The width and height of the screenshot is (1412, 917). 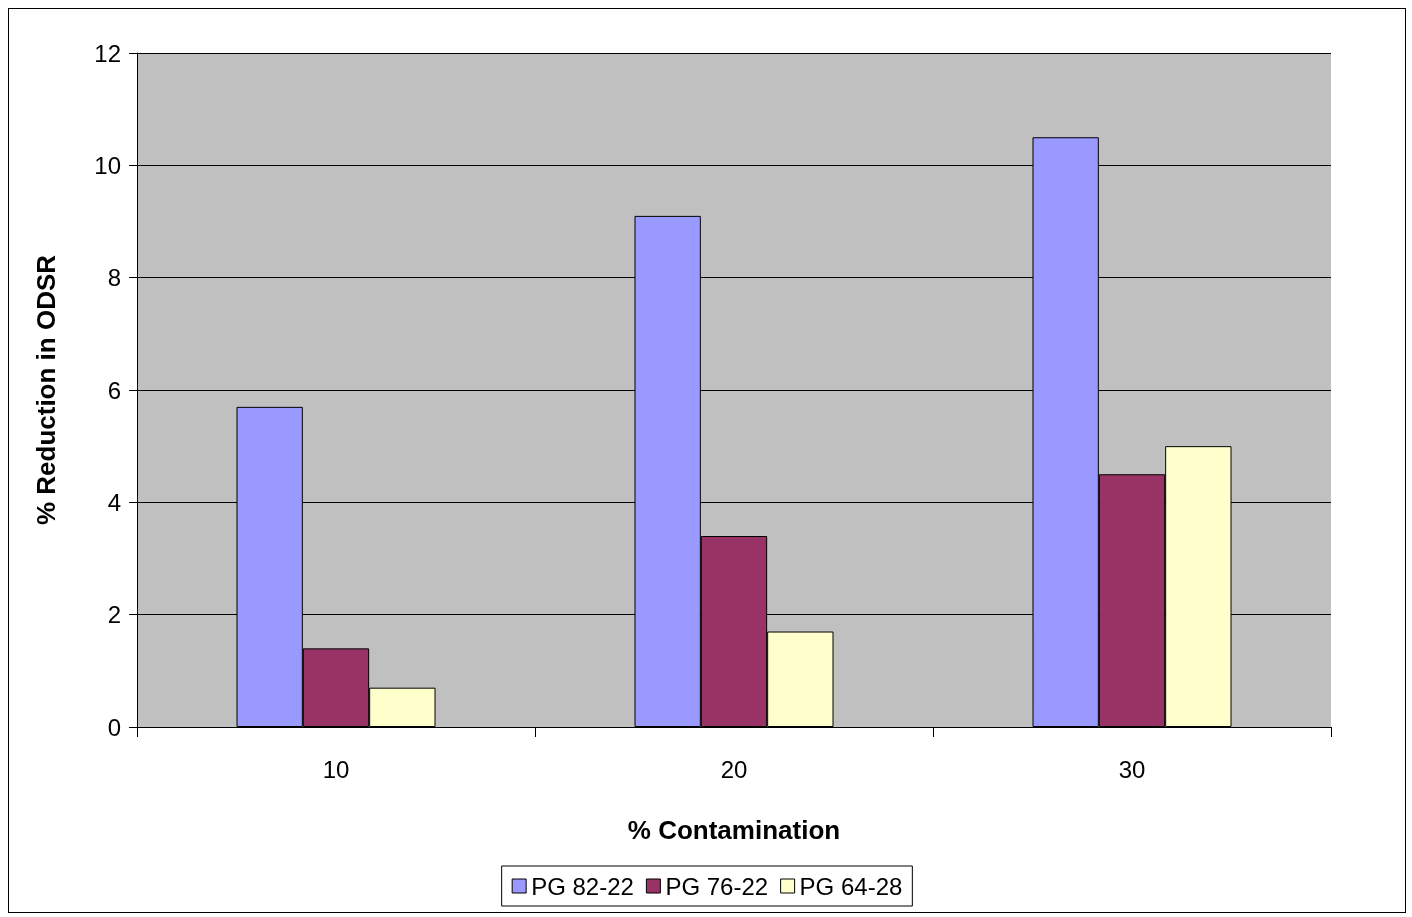 What do you see at coordinates (734, 830) in the screenshot?
I see `x-axis-title: % Contamination` at bounding box center [734, 830].